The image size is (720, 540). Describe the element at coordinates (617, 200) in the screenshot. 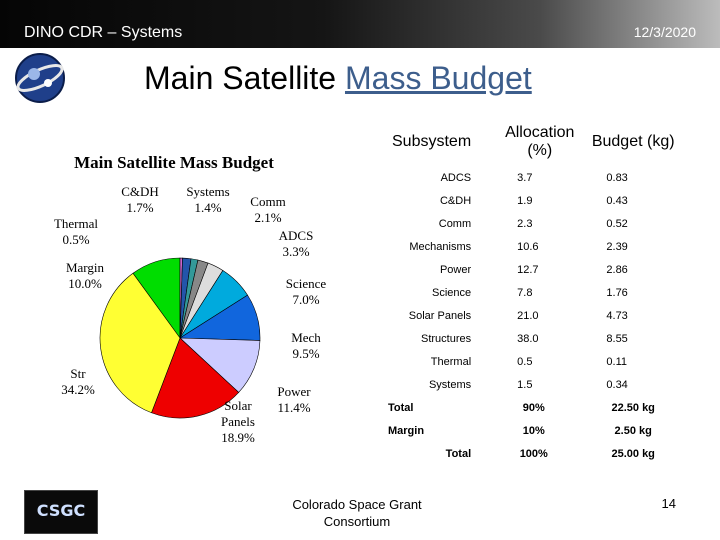

I see `row-budget: 0.43` at that location.